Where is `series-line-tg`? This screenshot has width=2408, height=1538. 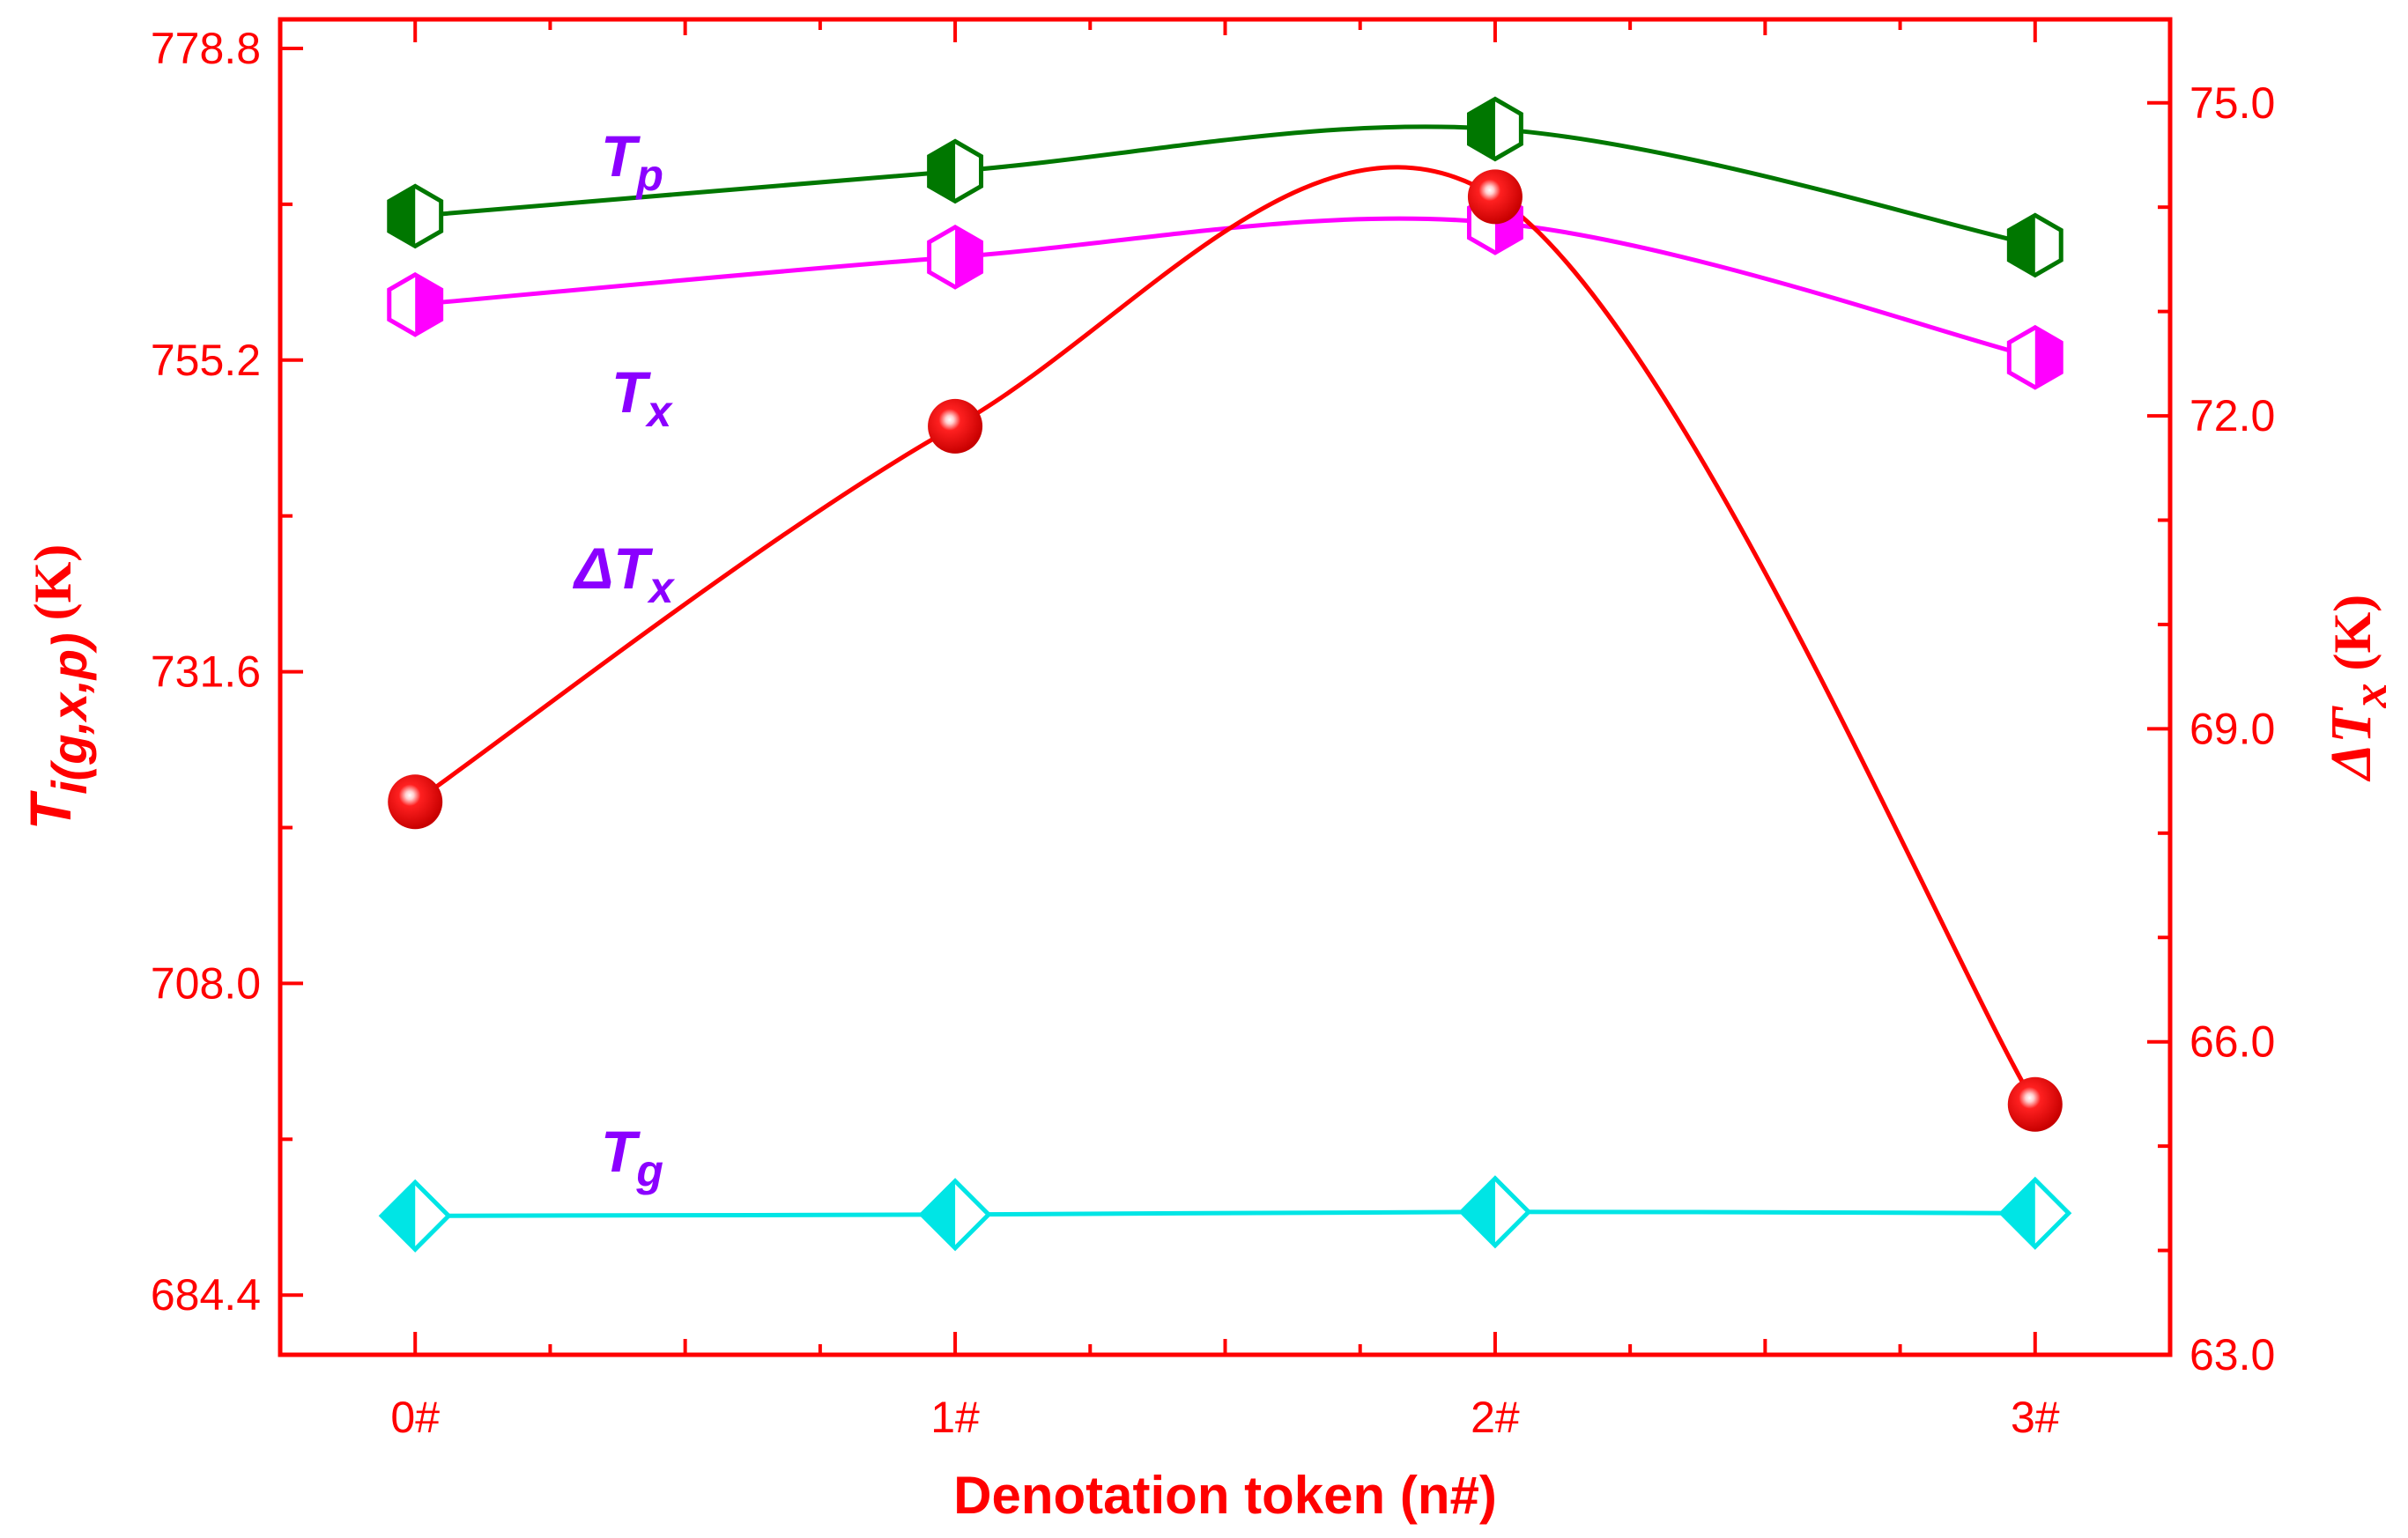
series-line-tg is located at coordinates (1225, 1213).